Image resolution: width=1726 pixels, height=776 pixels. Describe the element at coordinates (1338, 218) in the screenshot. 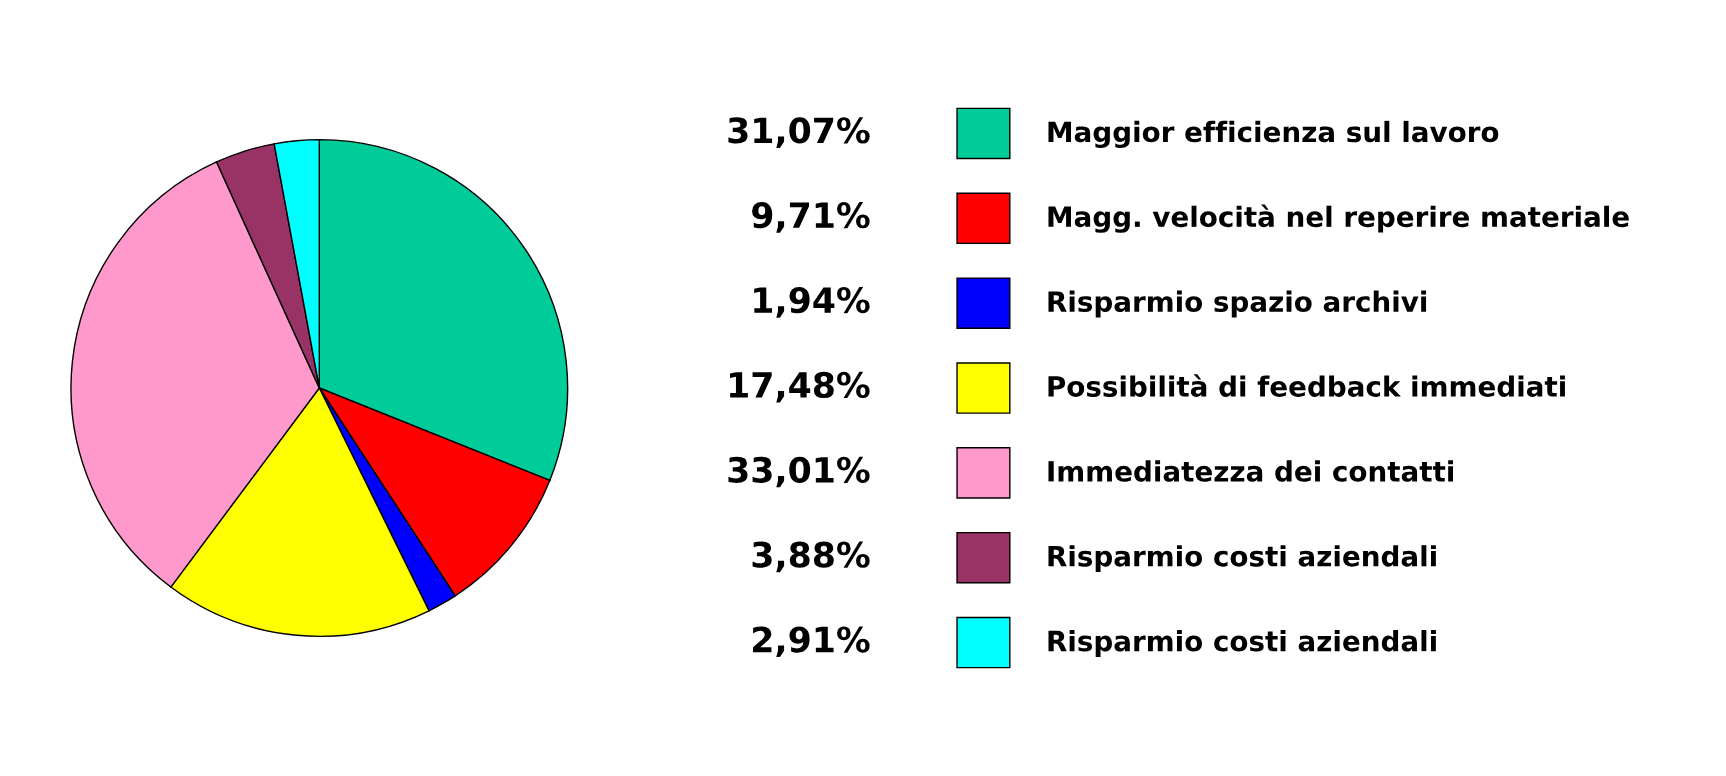

I see `legend-label: Magg. velocità nel reperire materiale` at that location.